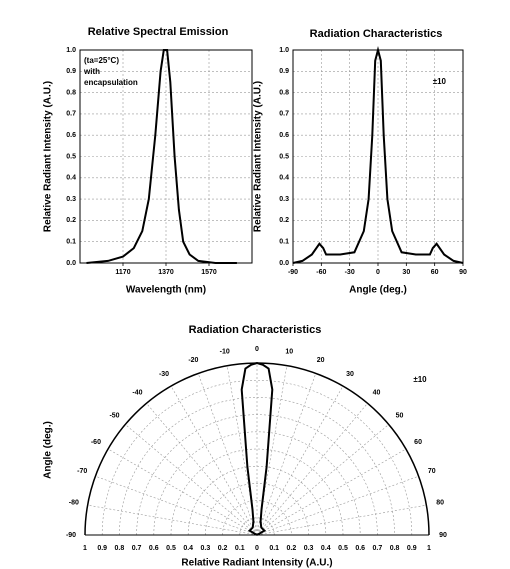 Image resolution: width=510 pixels, height=569 pixels. Describe the element at coordinates (440, 503) in the screenshot. I see `angle-tick-label: 80` at that location.